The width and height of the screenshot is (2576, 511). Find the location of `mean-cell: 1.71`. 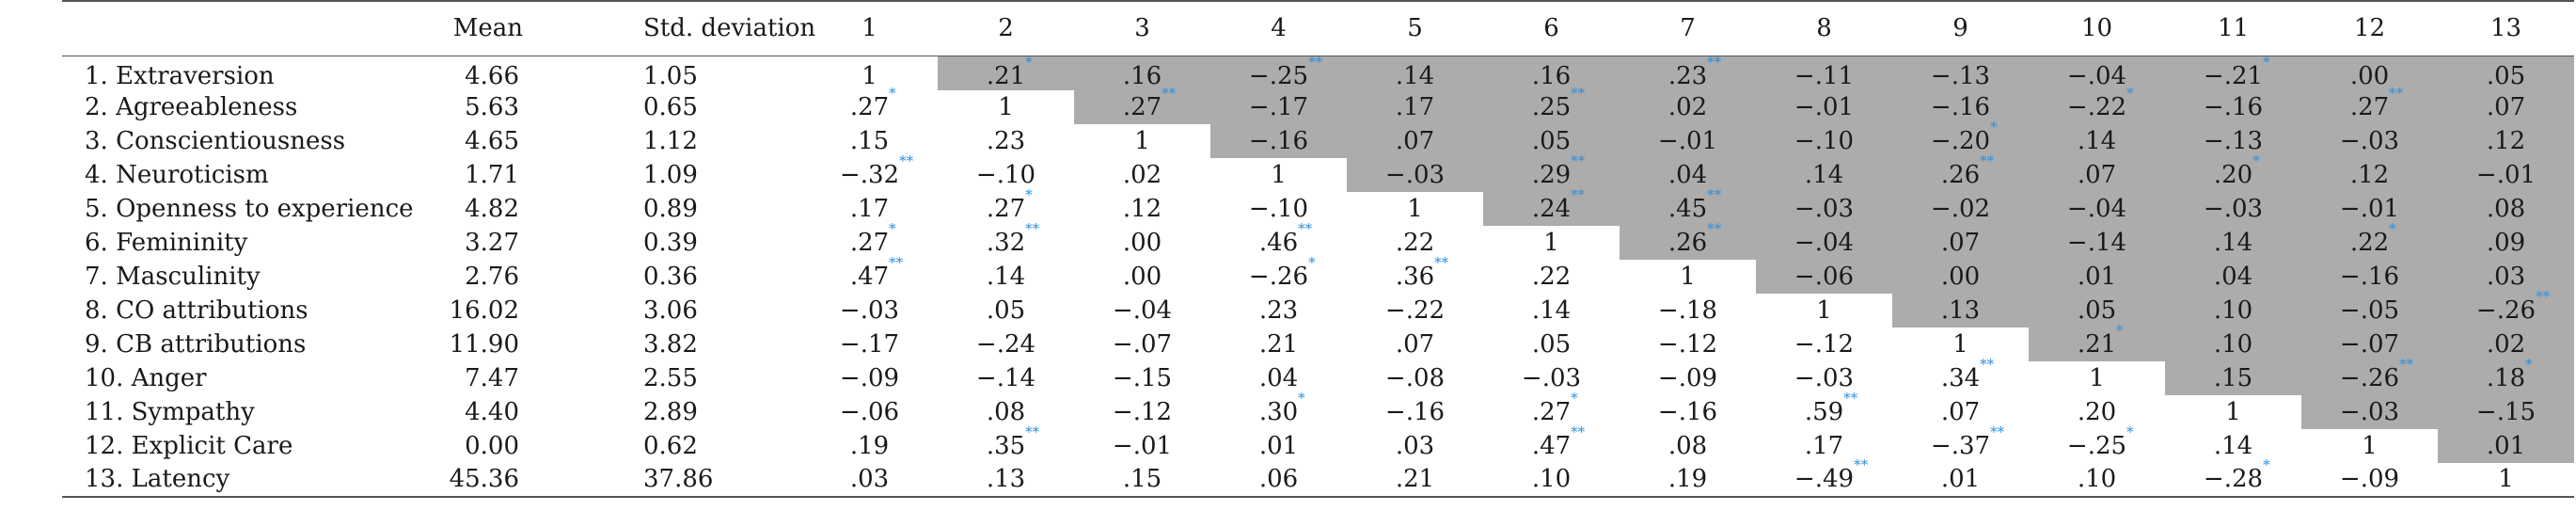

mean-cell: 1.71 is located at coordinates (492, 174).